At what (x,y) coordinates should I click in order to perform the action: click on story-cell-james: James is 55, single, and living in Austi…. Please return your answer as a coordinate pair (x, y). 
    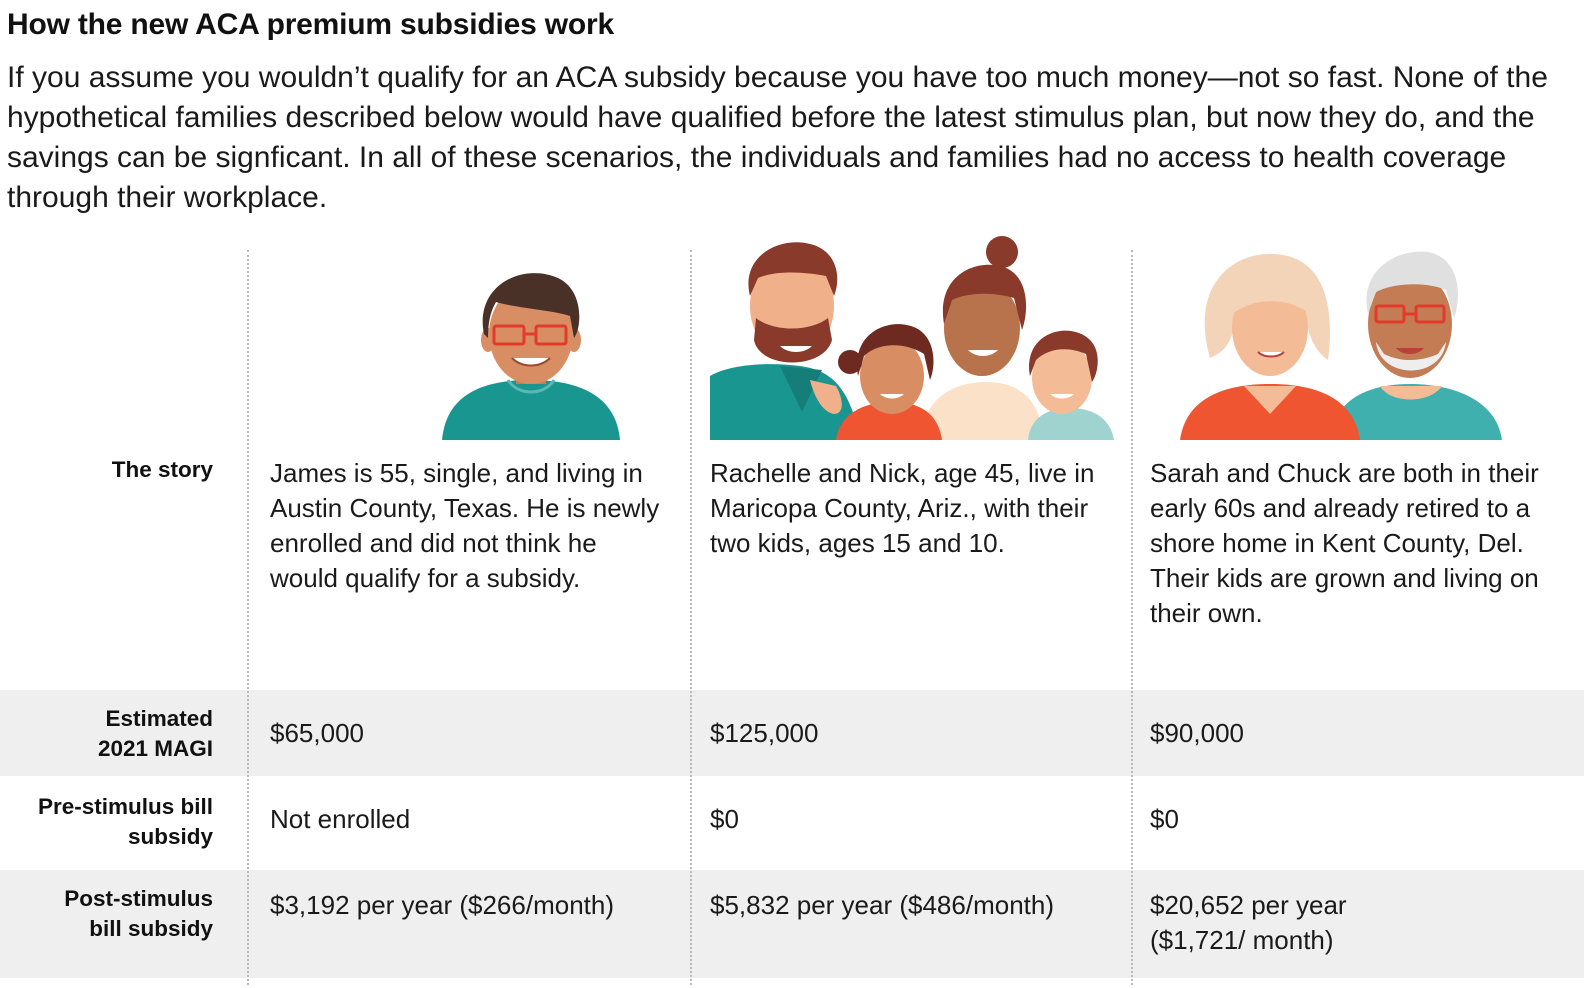
    Looking at the image, I should click on (465, 525).